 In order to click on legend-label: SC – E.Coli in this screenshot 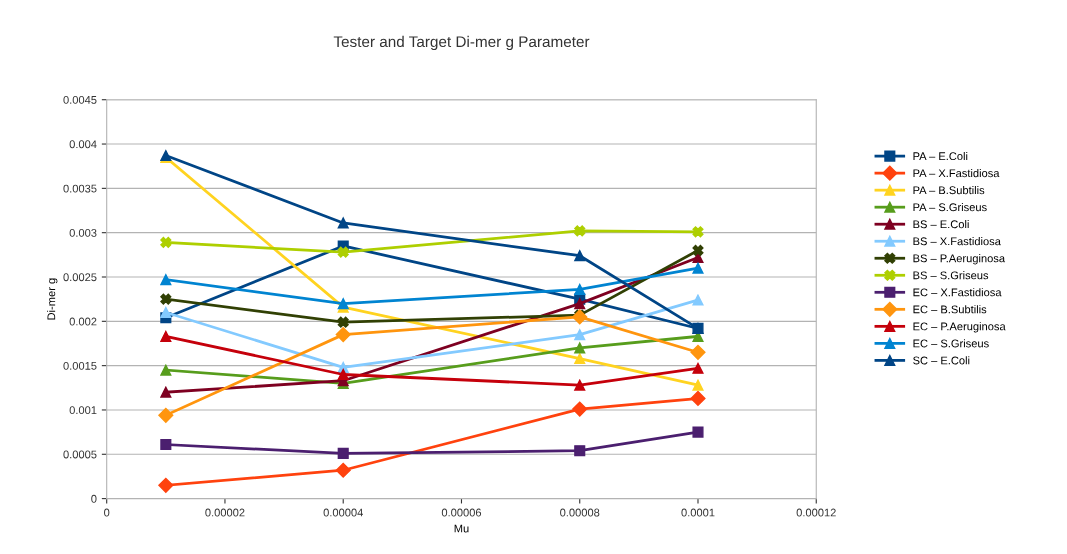, I will do `click(941, 360)`.